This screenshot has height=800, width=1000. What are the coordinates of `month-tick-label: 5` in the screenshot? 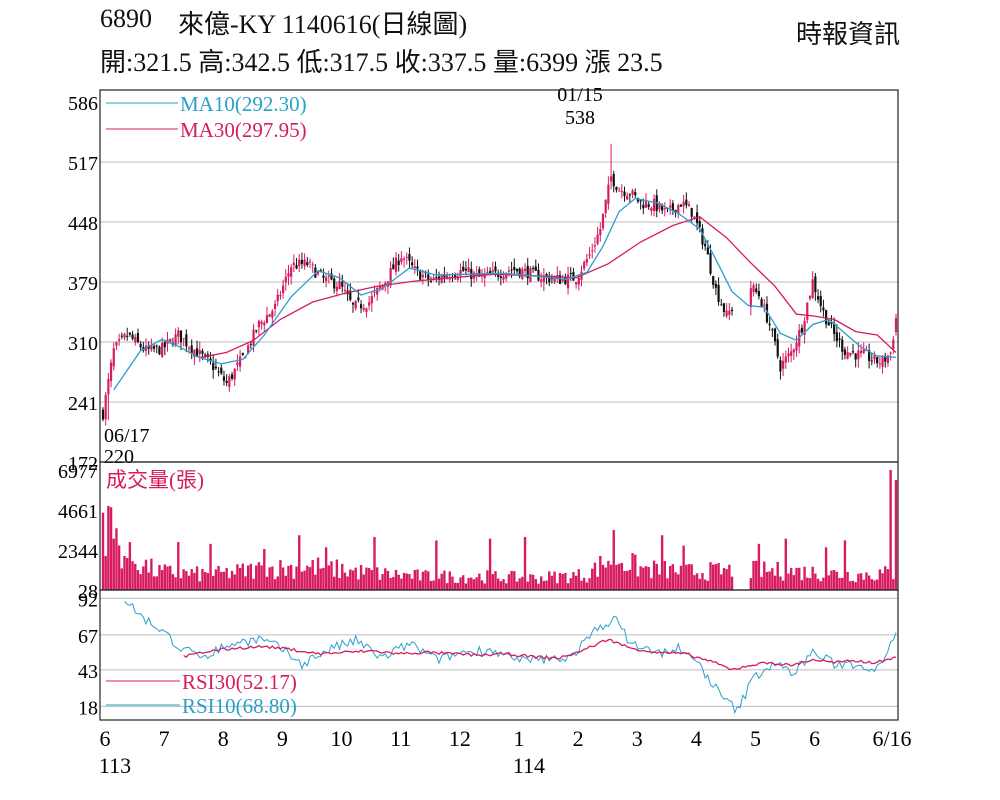 It's located at (755, 738).